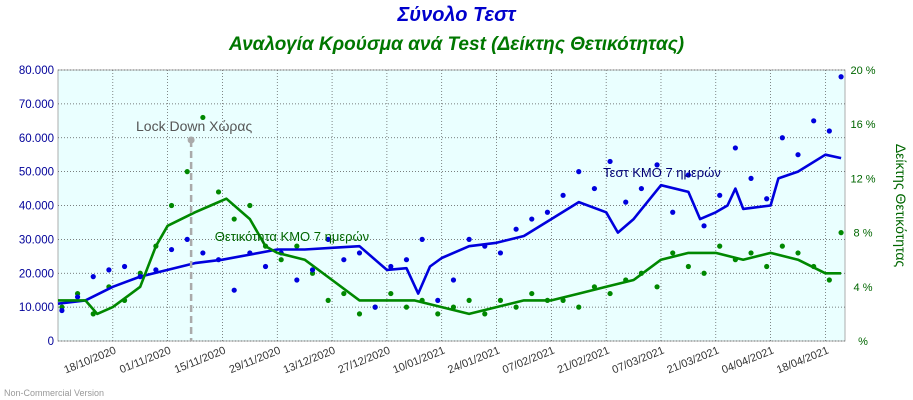 This screenshot has height=400, width=913. What do you see at coordinates (748, 361) in the screenshot?
I see `x-tick-label: 04/04/2021` at bounding box center [748, 361].